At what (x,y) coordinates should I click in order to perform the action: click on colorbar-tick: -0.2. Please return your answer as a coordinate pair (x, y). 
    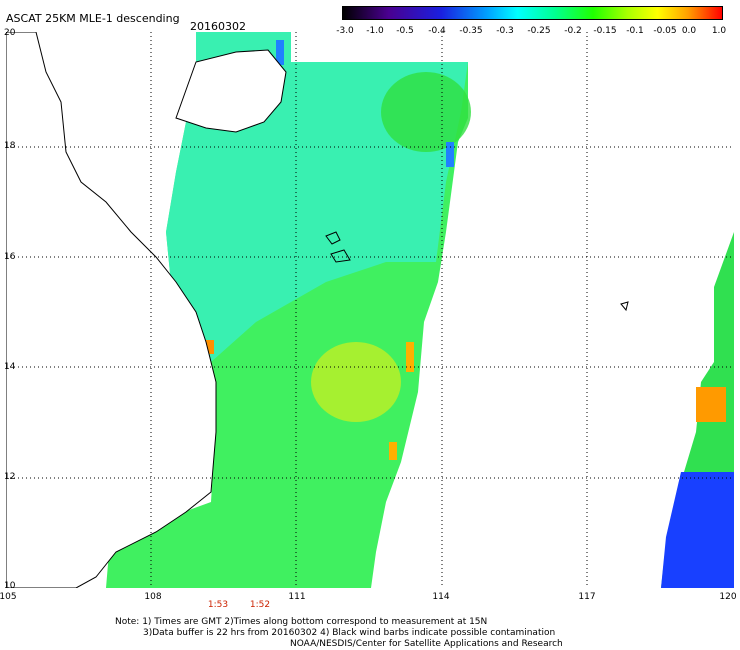
    Looking at the image, I should click on (573, 31).